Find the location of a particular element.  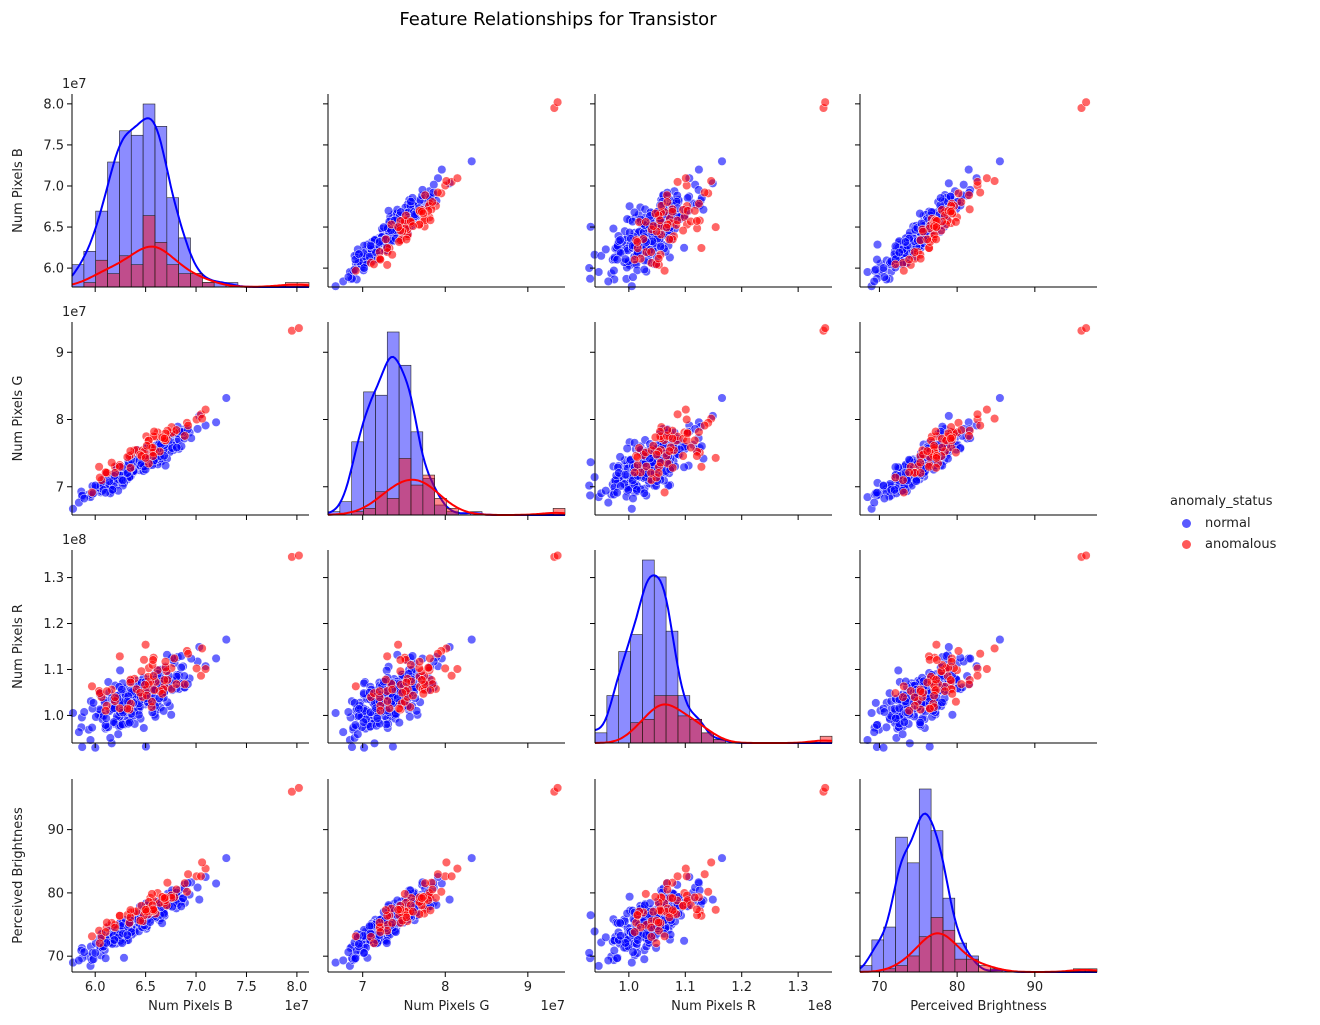

panel-3-0: 6.0 6.5 7.0 7.5 8.0 70 80 90 is located at coordinates (178, 887).